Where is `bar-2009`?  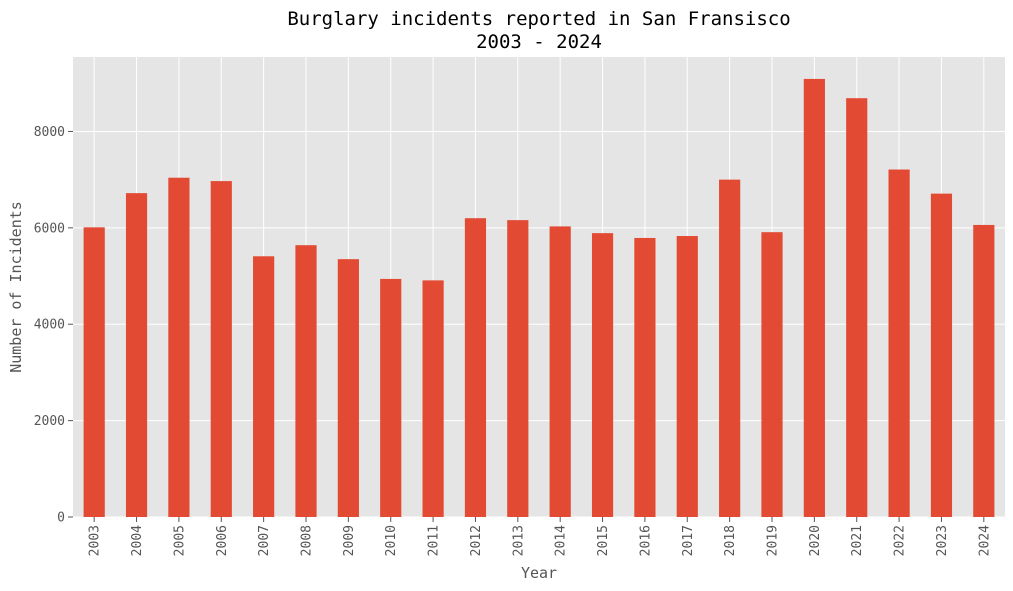
bar-2009 is located at coordinates (348, 388).